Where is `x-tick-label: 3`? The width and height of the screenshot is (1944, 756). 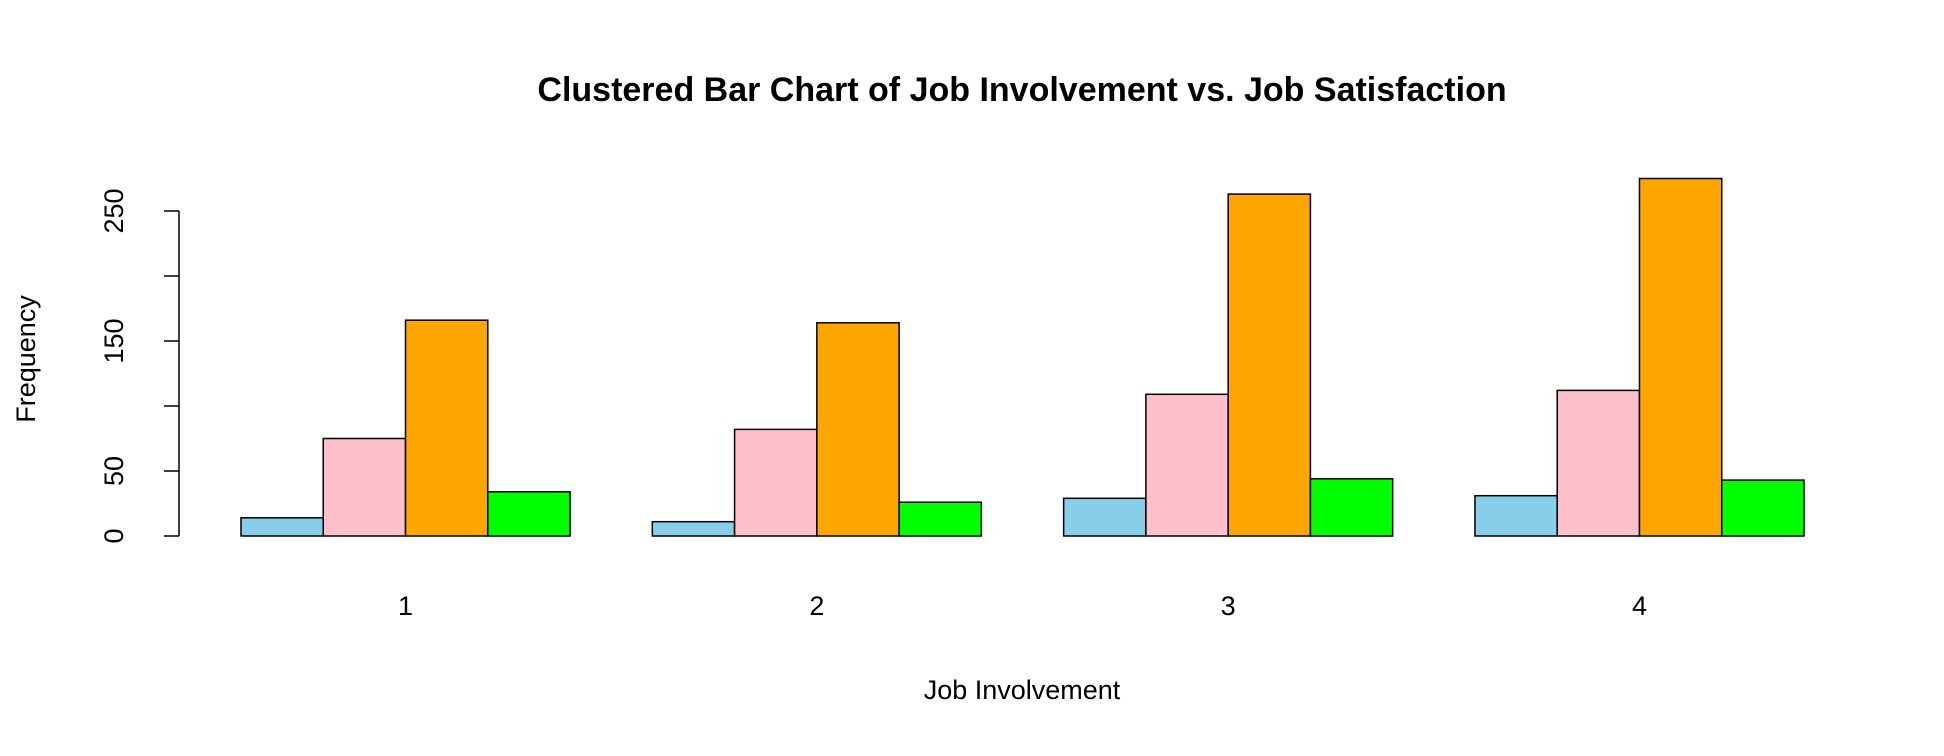 x-tick-label: 3 is located at coordinates (1228, 606).